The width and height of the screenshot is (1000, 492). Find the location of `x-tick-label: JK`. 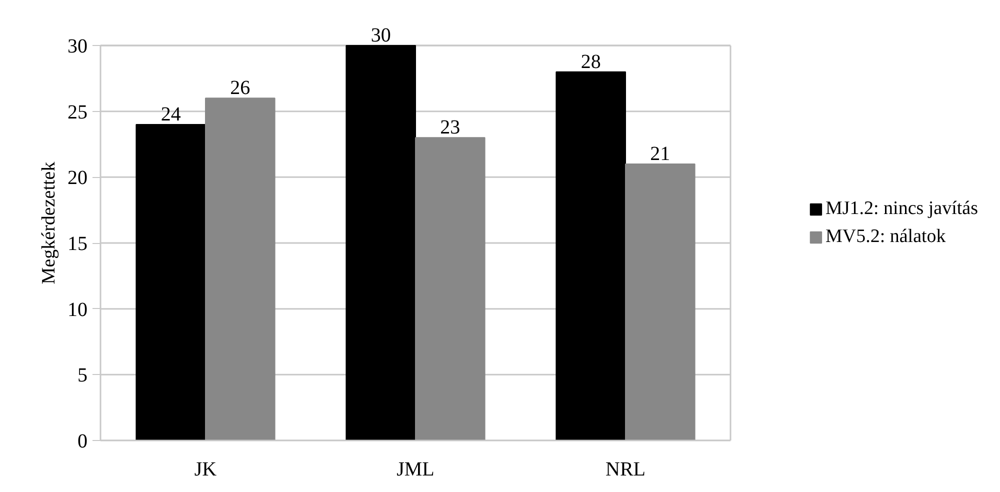

x-tick-label: JK is located at coordinates (206, 469).